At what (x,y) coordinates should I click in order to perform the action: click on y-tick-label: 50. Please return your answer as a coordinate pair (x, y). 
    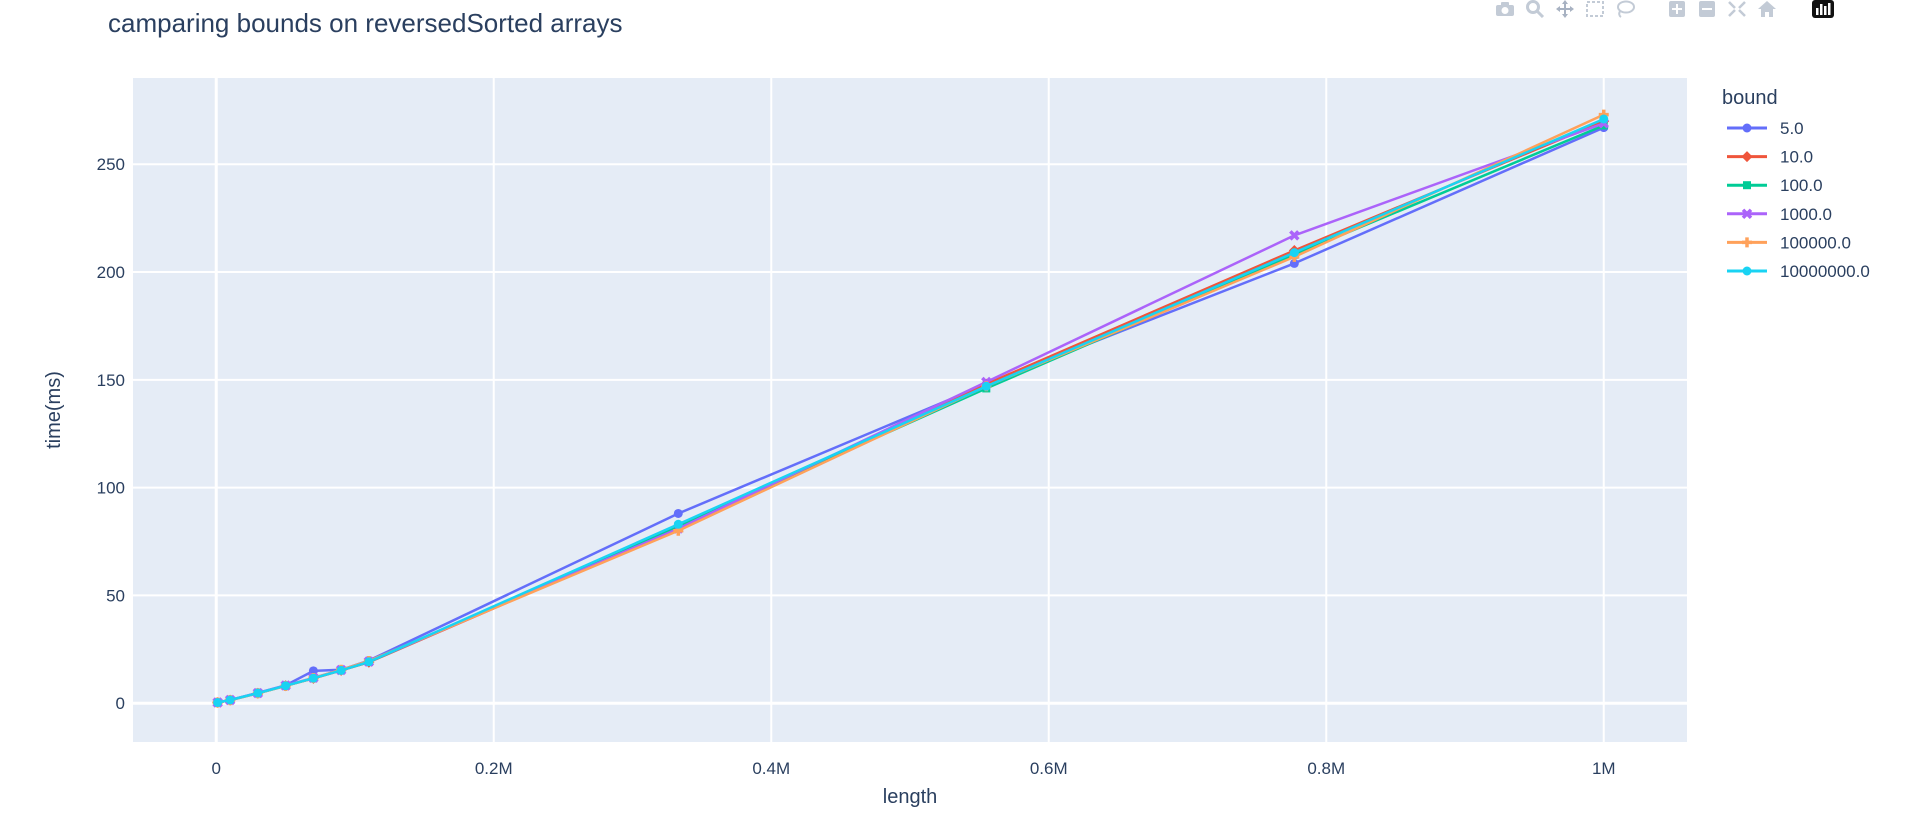
    Looking at the image, I should click on (115, 595).